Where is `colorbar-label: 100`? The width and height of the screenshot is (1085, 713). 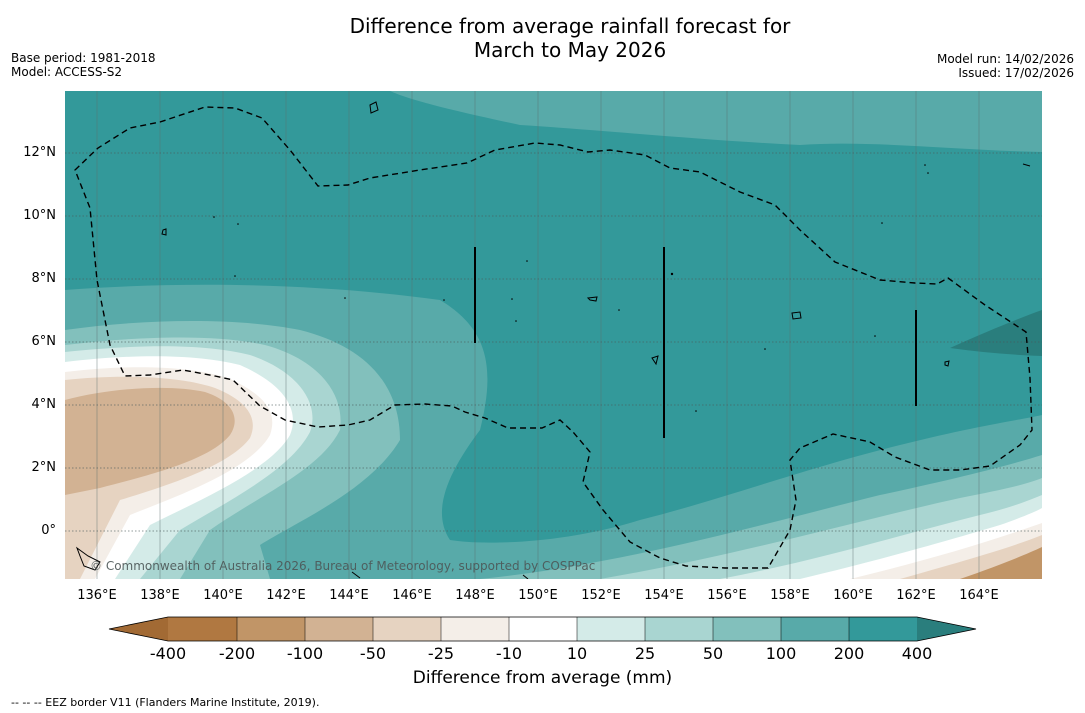 colorbar-label: 100 is located at coordinates (781, 653).